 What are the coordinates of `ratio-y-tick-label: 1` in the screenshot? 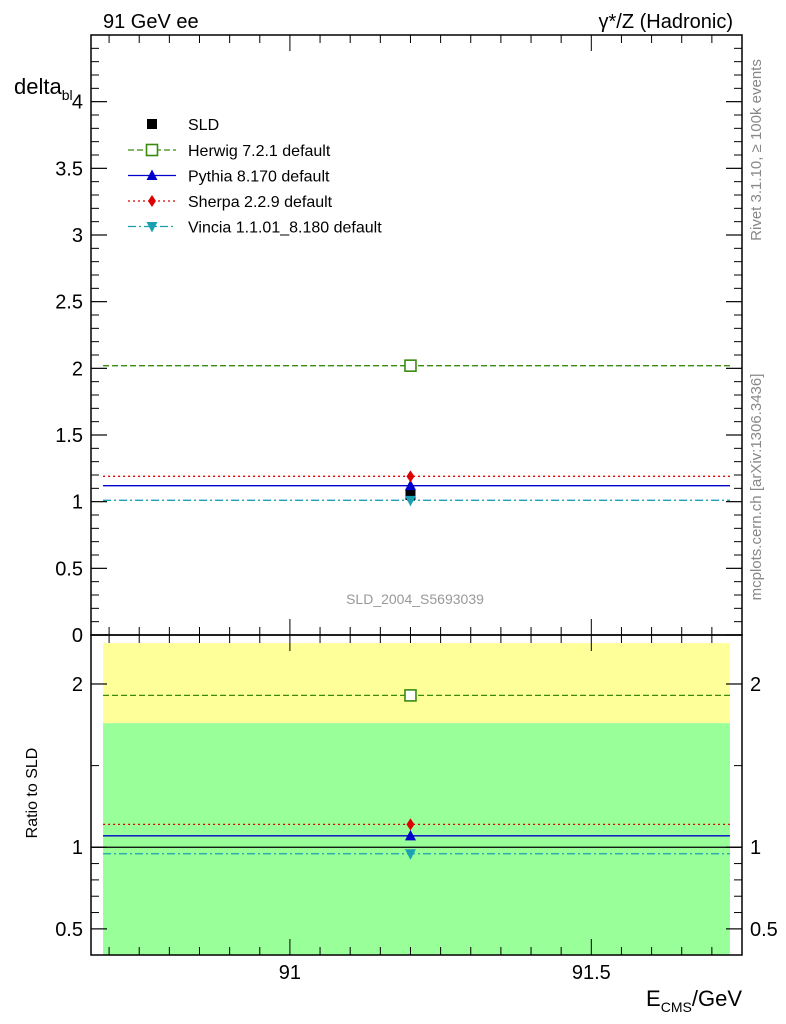 It's located at (77, 848).